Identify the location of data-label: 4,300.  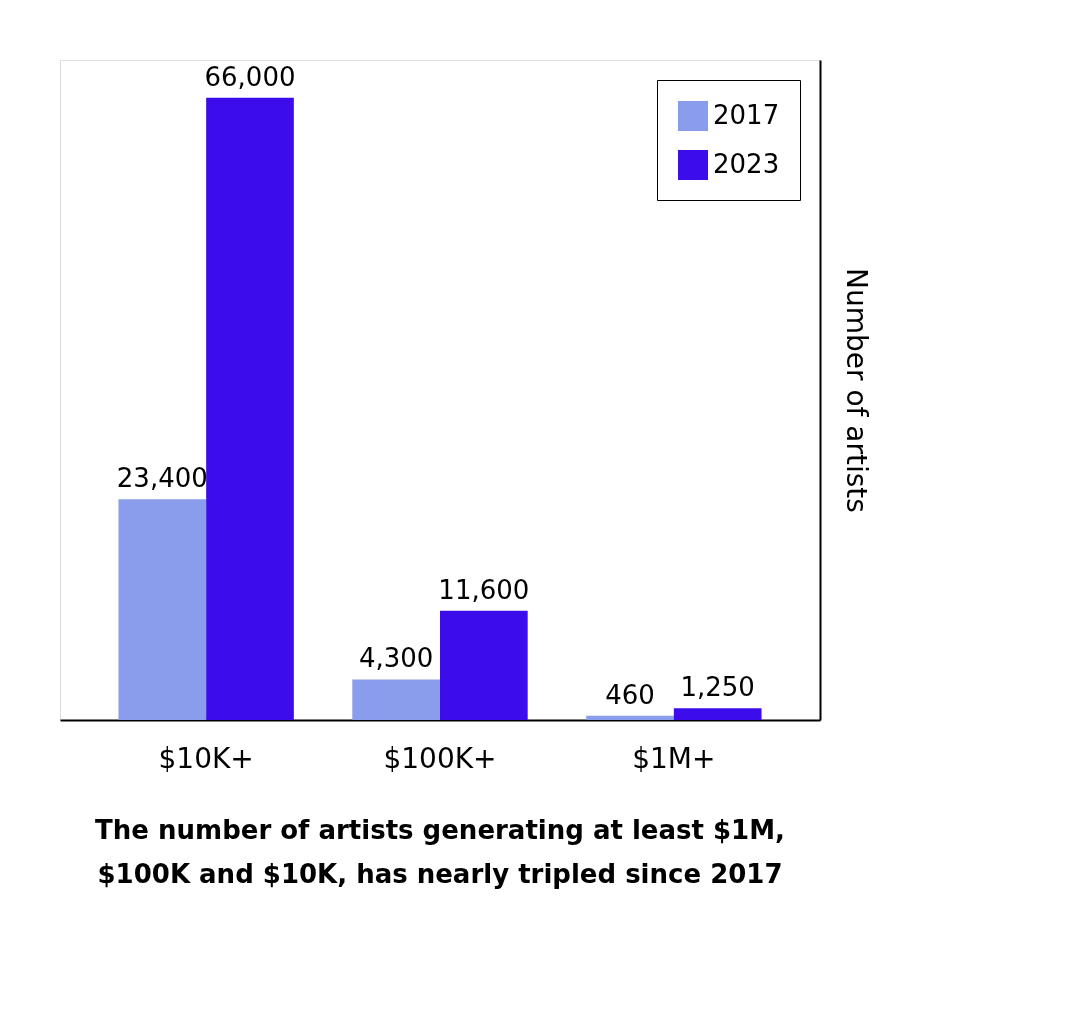
(396, 658).